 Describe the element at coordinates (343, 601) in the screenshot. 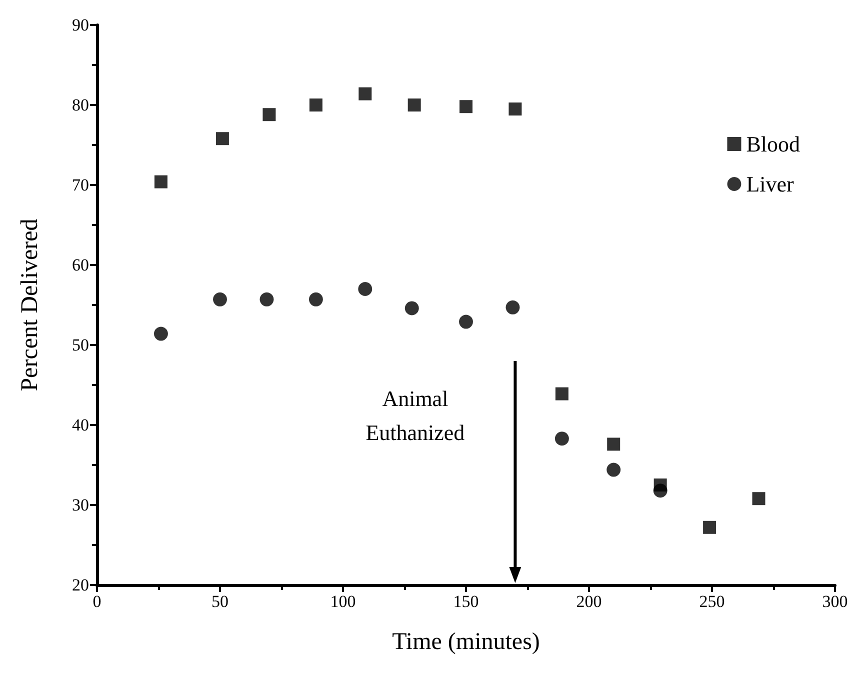

I see `x-tick-label: 100` at that location.